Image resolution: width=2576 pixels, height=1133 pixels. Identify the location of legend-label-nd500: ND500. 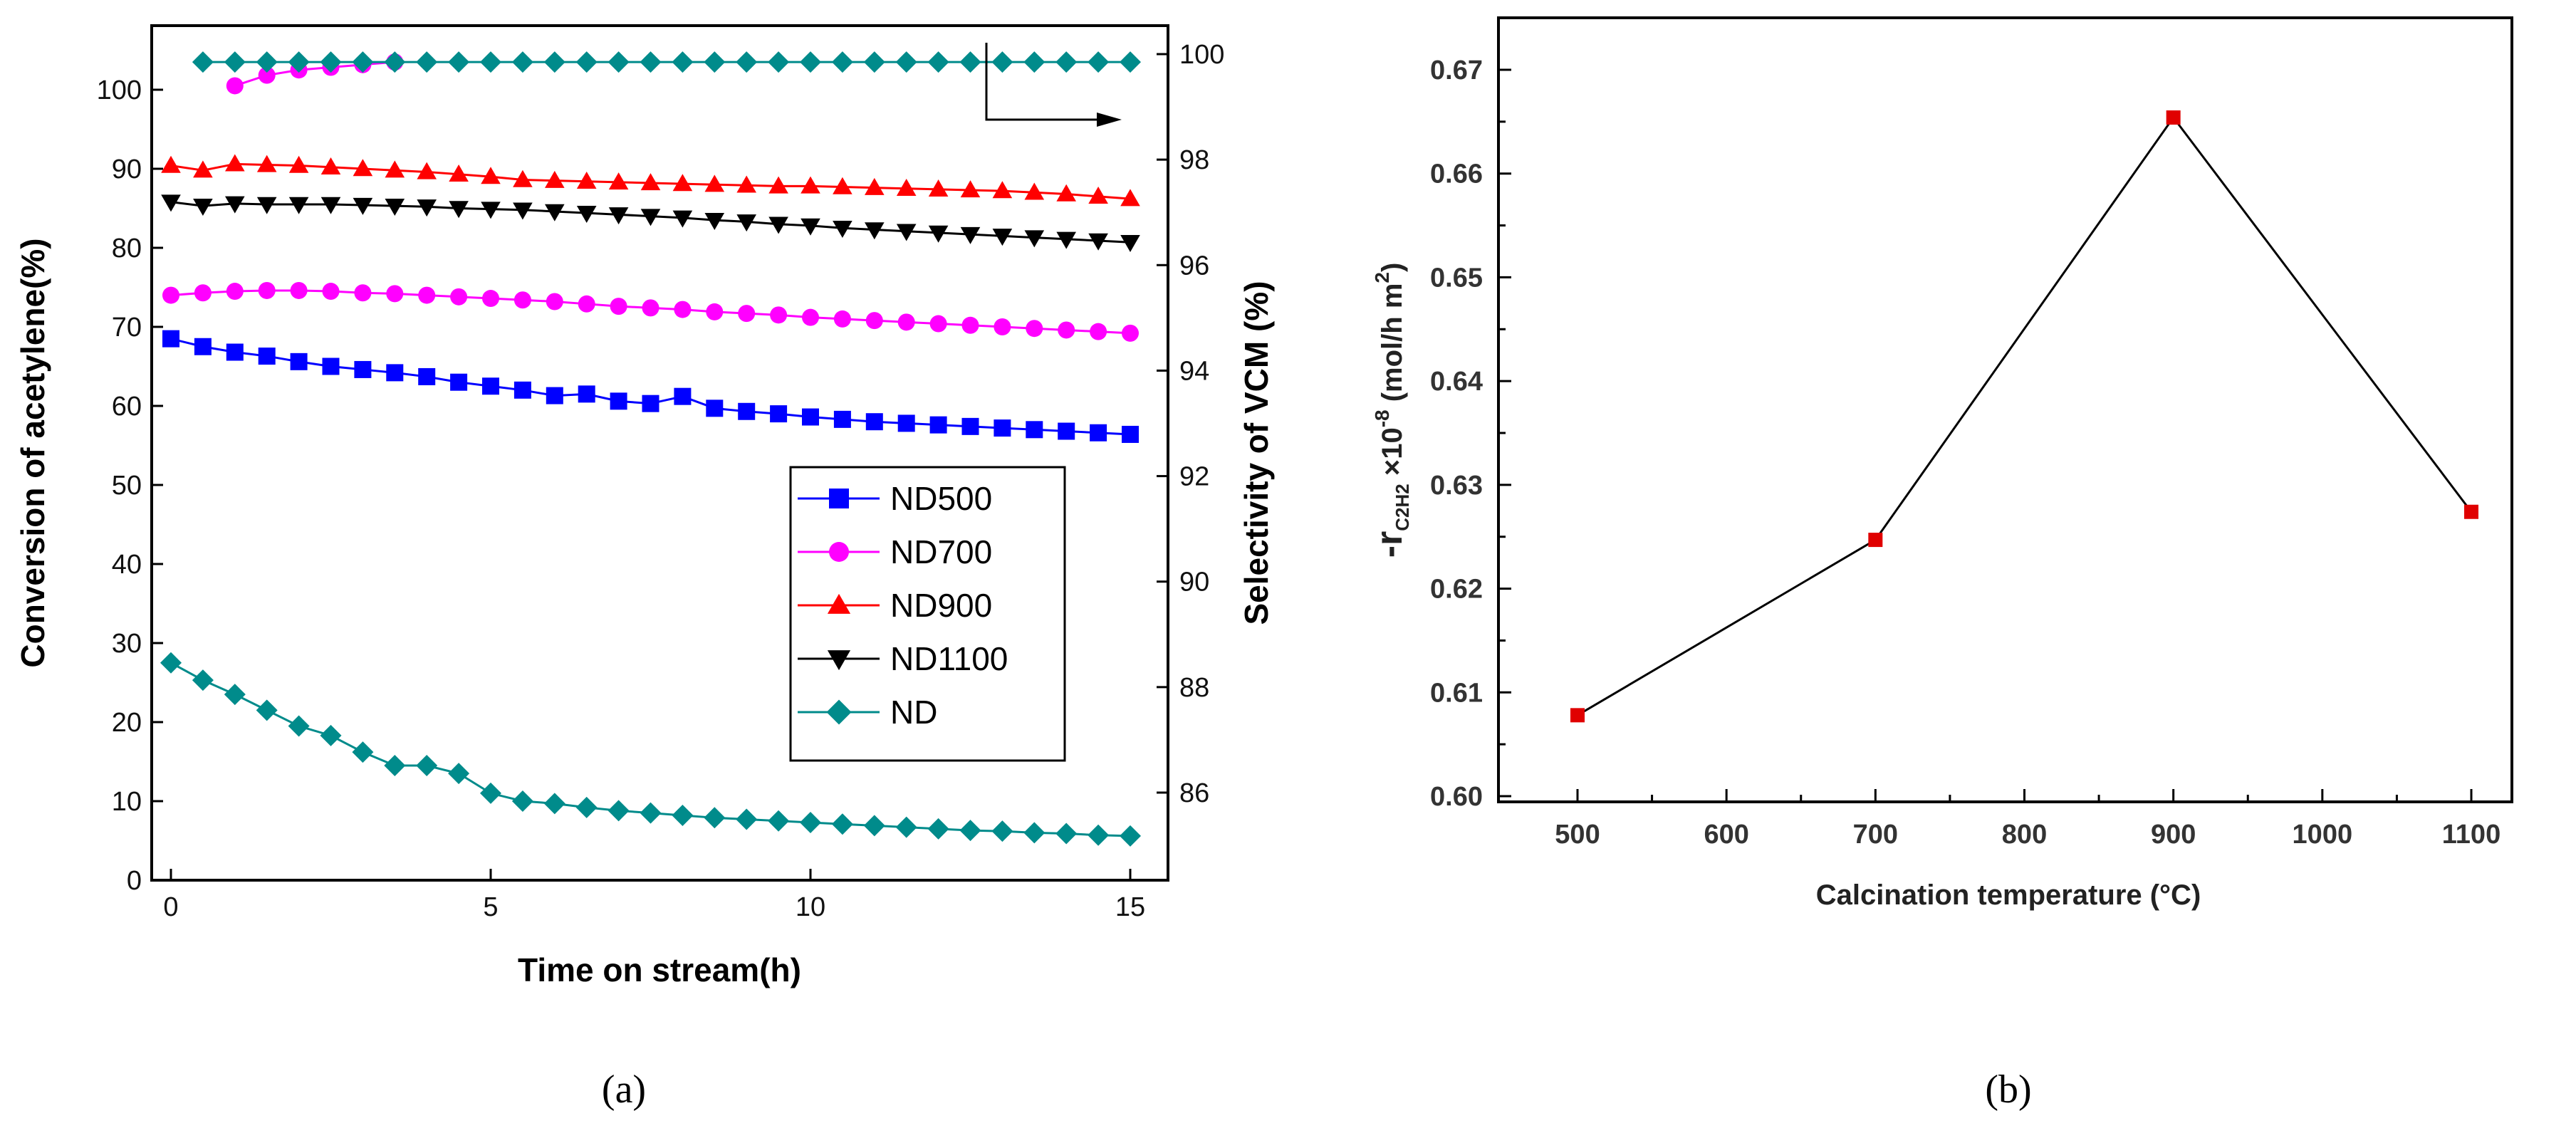
(941, 498).